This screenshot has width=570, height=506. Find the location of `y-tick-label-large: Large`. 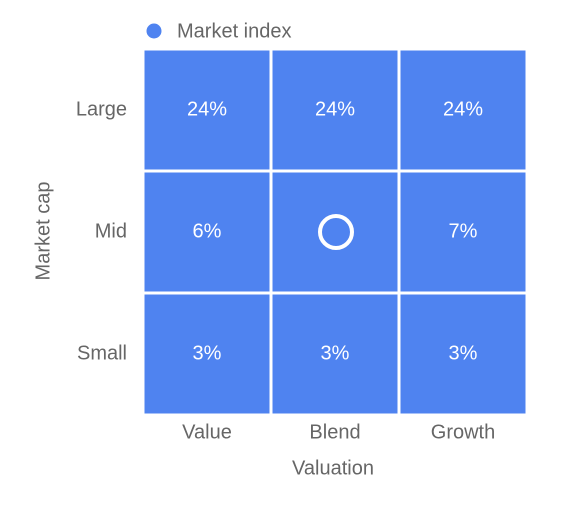

y-tick-label-large: Large is located at coordinates (101, 109).